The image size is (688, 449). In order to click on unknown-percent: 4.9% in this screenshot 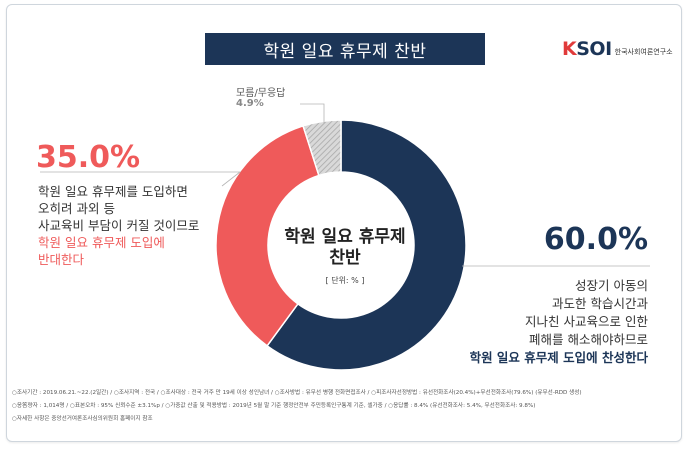, I will do `click(250, 103)`.